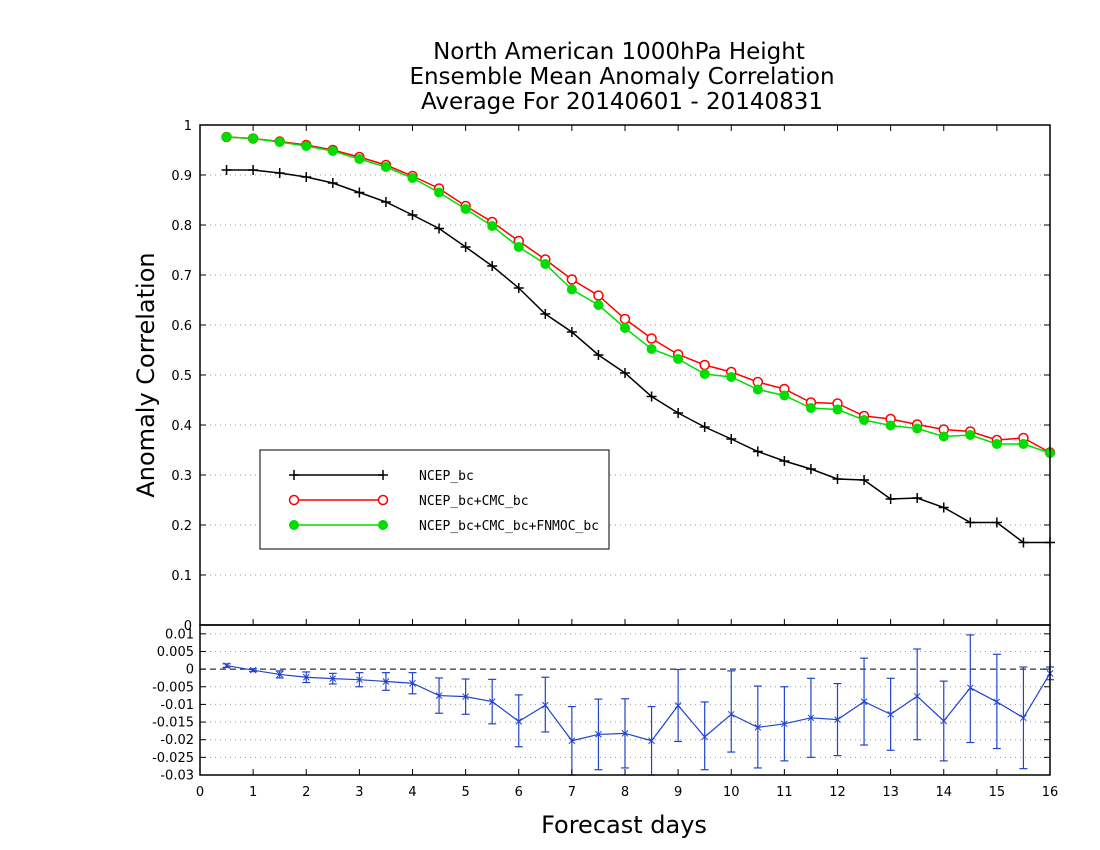  Describe the element at coordinates (383, 525) in the screenshot. I see `legend-marker-ncep-cmc-fnmoc-right` at that location.